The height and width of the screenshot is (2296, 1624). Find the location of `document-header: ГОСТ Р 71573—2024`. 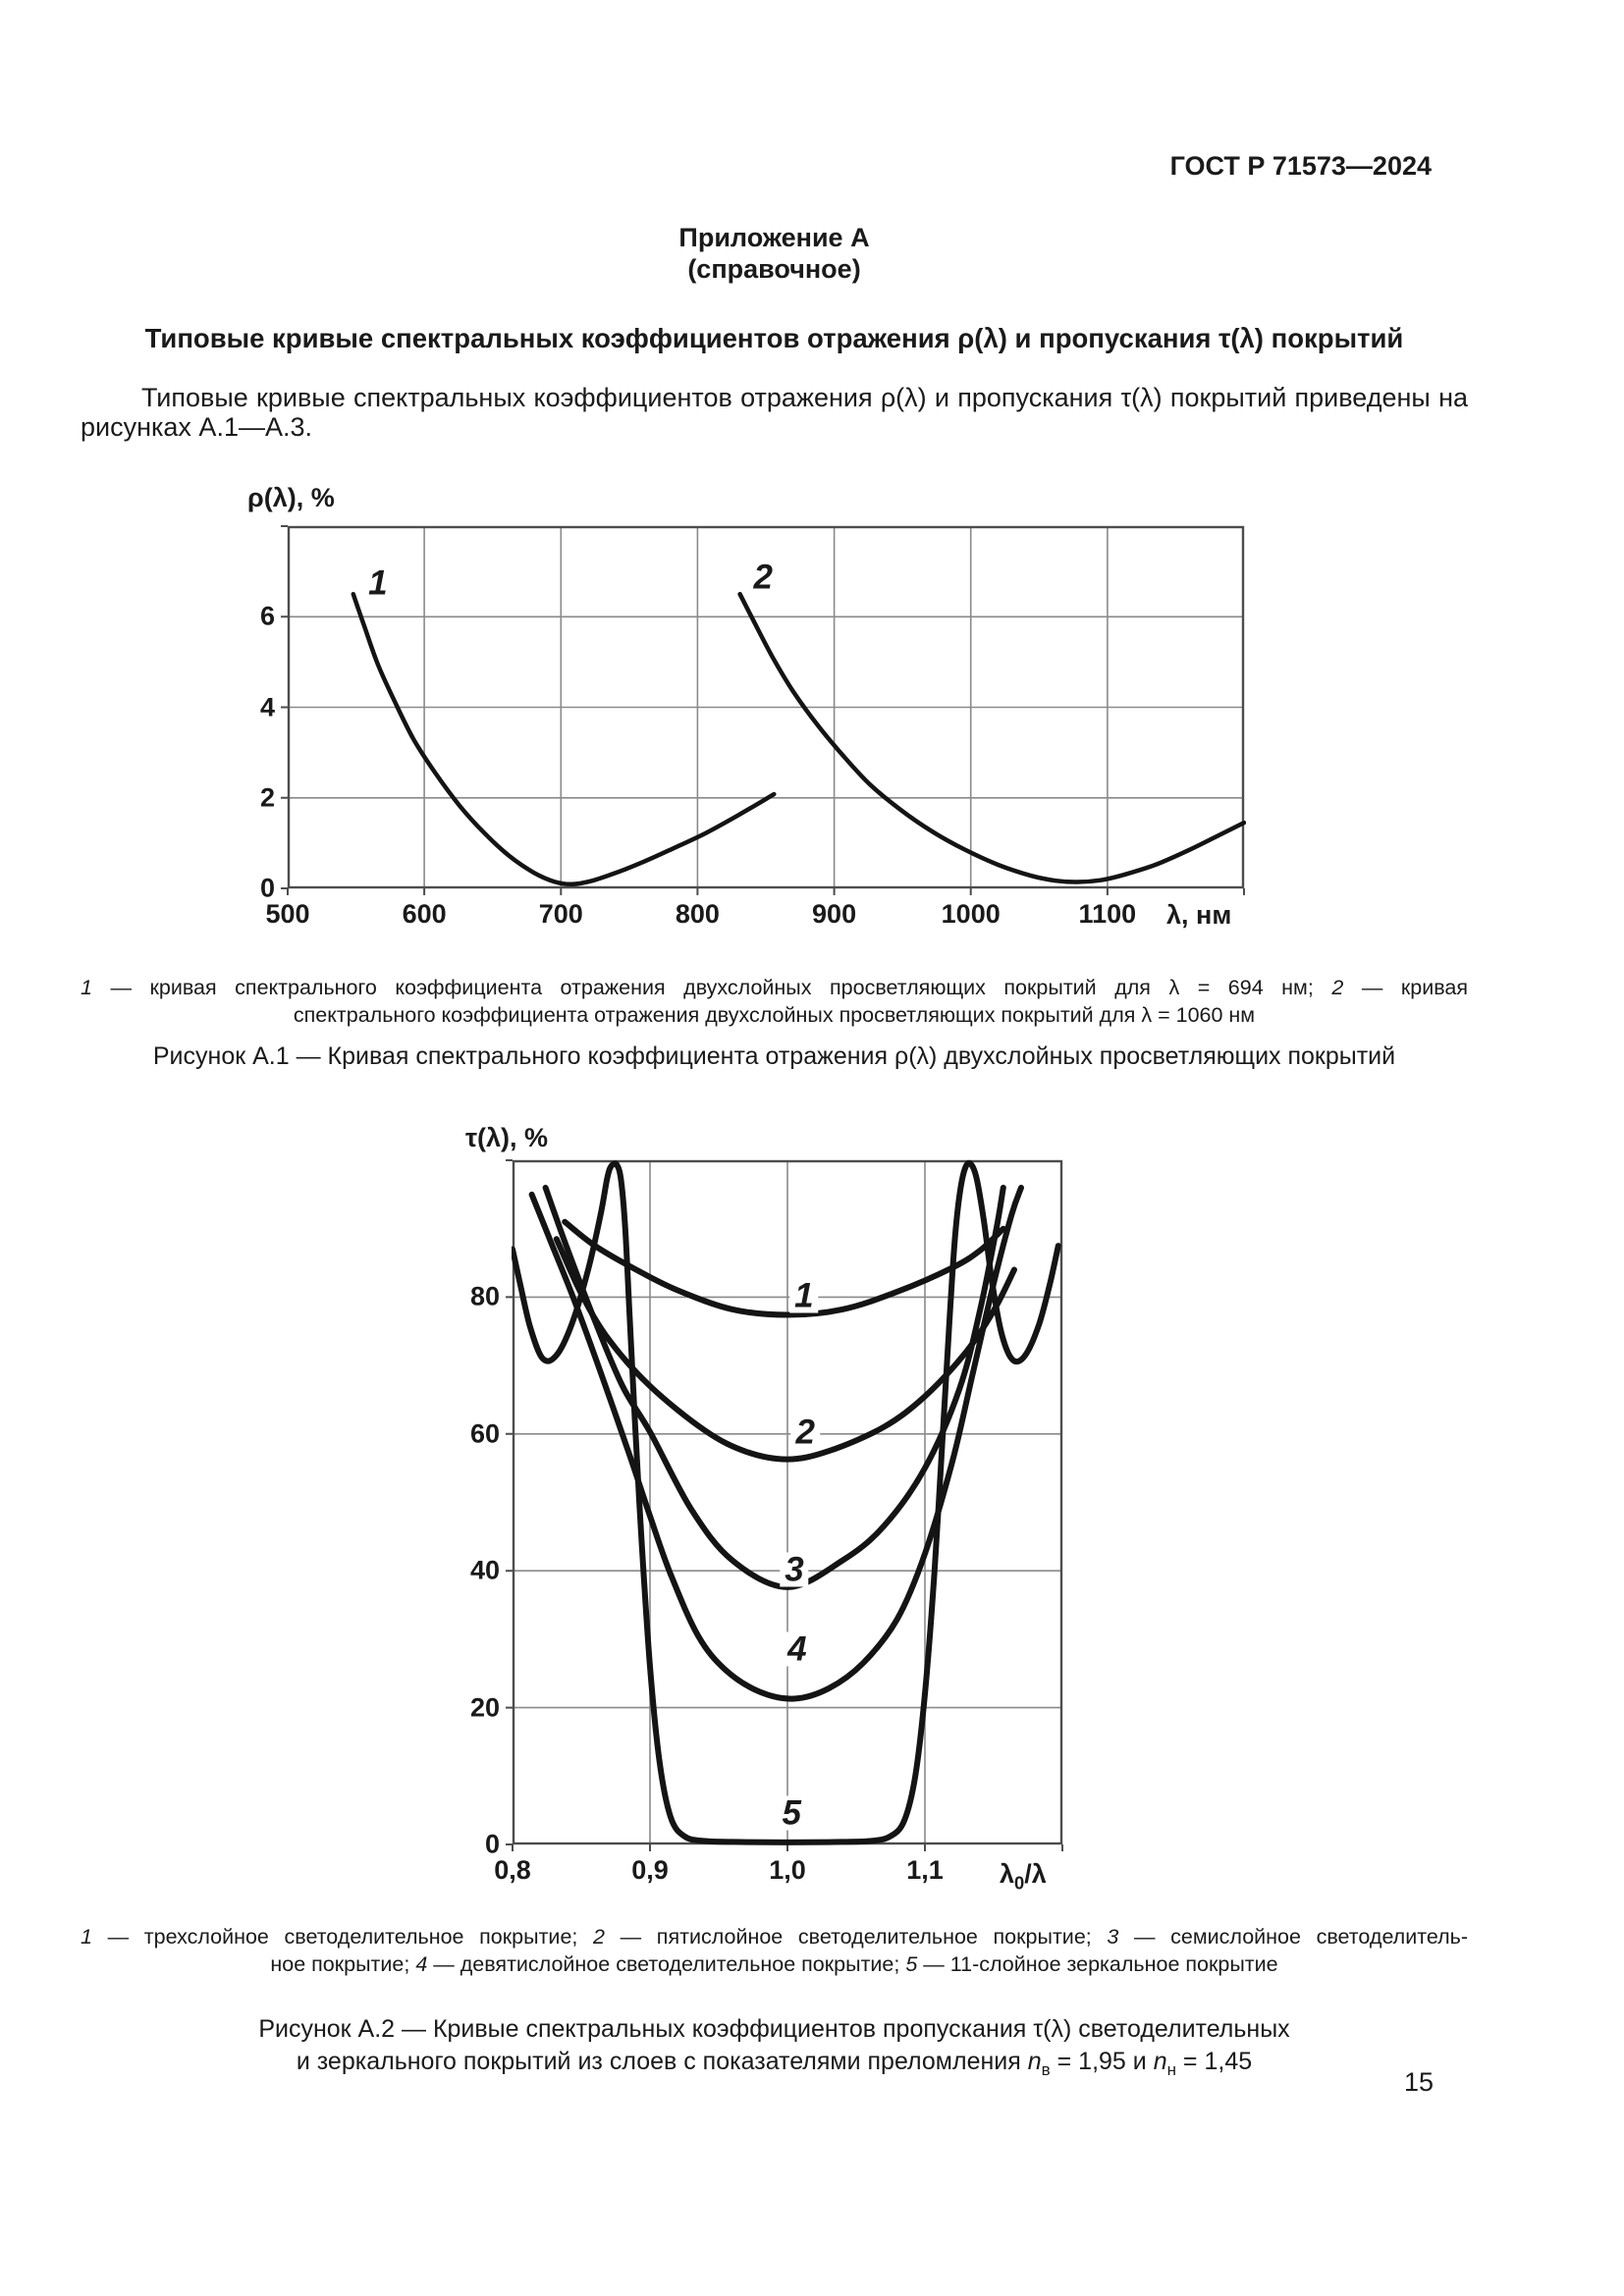

document-header: ГОСТ Р 71573—2024 is located at coordinates (1300, 166).